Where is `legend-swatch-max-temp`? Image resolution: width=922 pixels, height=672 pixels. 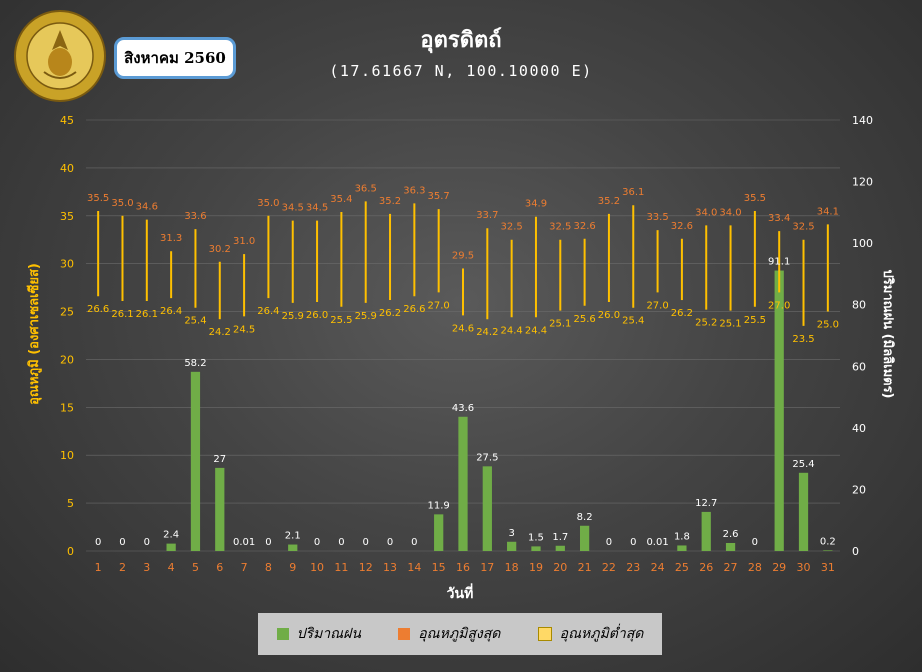 legend-swatch-max-temp is located at coordinates (404, 634).